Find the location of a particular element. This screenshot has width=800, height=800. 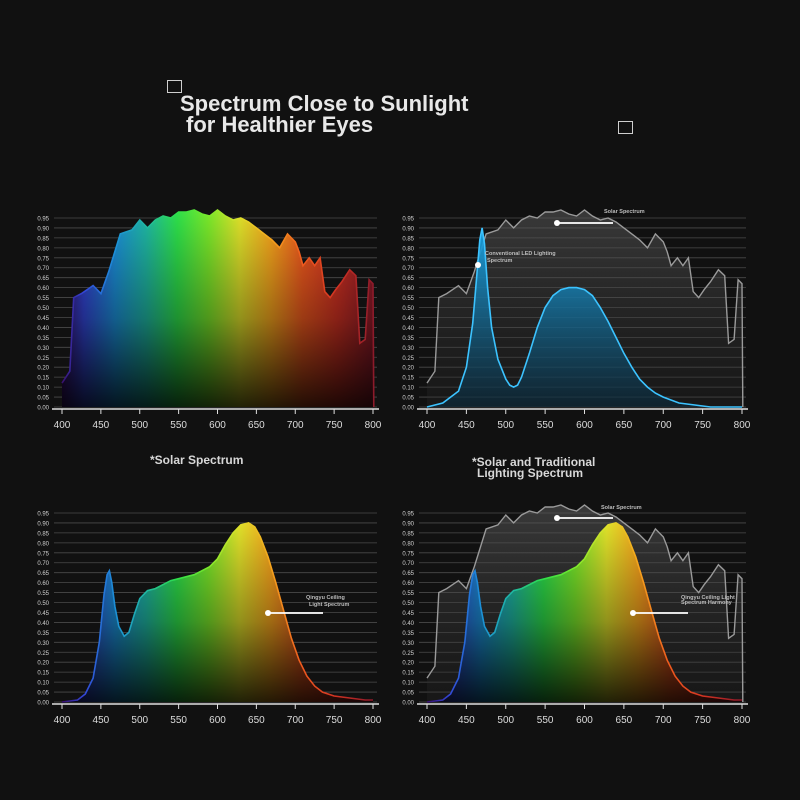

square-frame-icon is located at coordinates (625, 127).